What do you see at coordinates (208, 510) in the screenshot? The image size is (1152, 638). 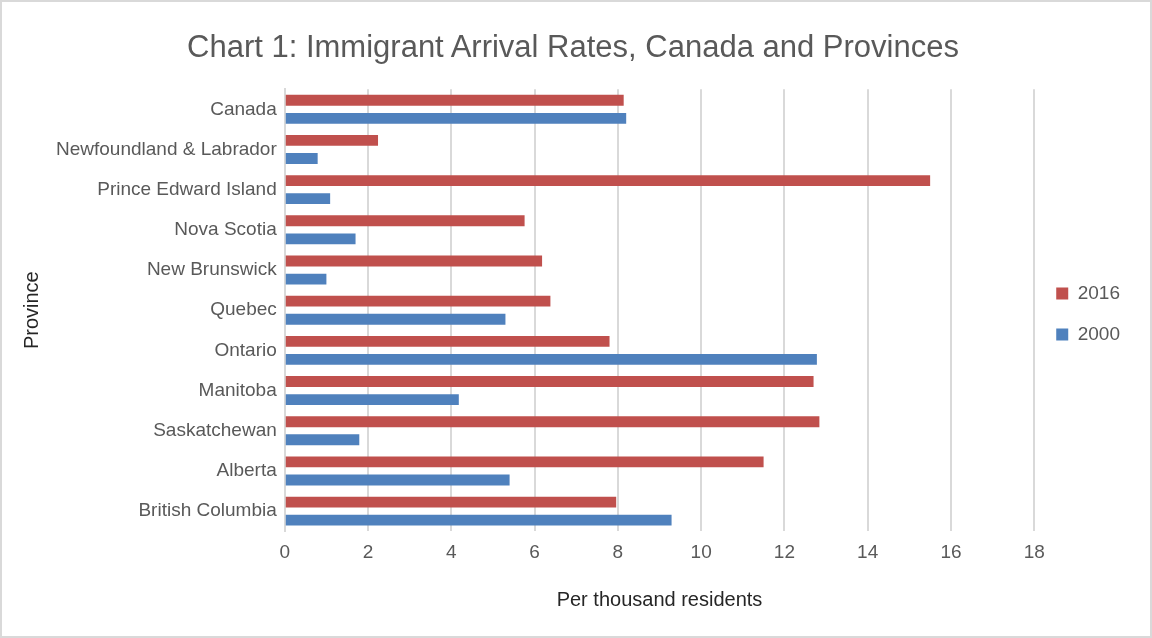 I see `y-tick-label: British Columbia` at bounding box center [208, 510].